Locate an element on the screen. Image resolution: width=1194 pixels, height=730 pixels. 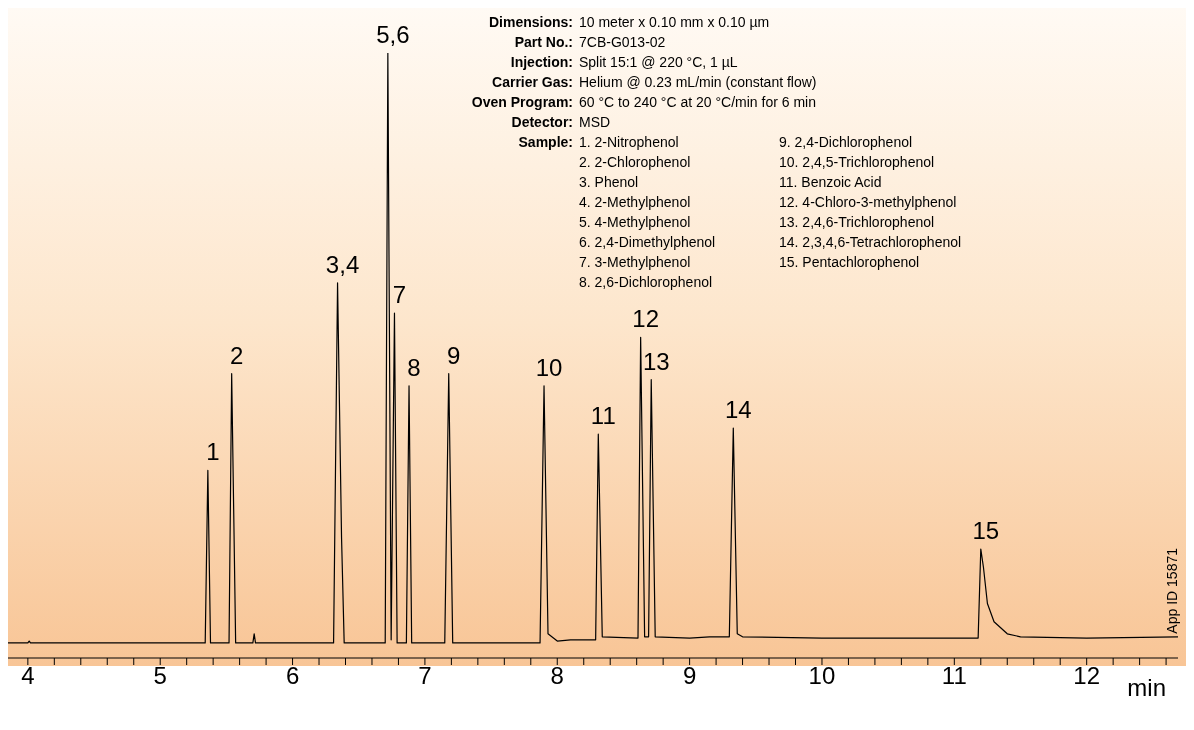
annotation: 11. Benzoic Acid is located at coordinates (831, 182).